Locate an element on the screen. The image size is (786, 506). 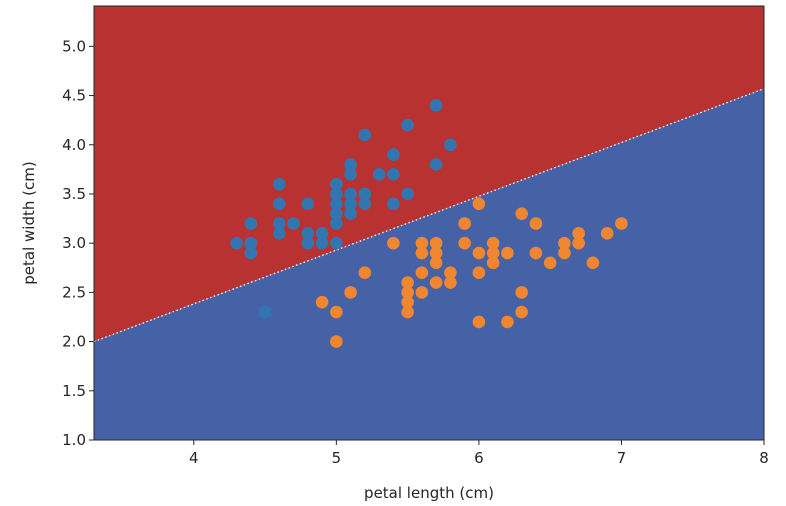
y-tick-label: 2.5 is located at coordinates (74, 292).